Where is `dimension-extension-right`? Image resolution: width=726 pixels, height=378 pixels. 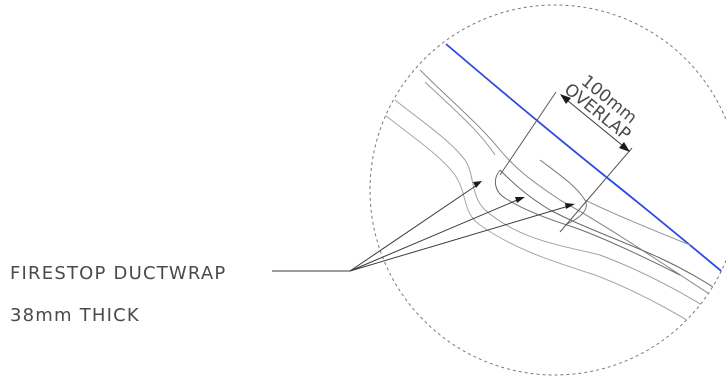
dimension-extension-right is located at coordinates (596, 190).